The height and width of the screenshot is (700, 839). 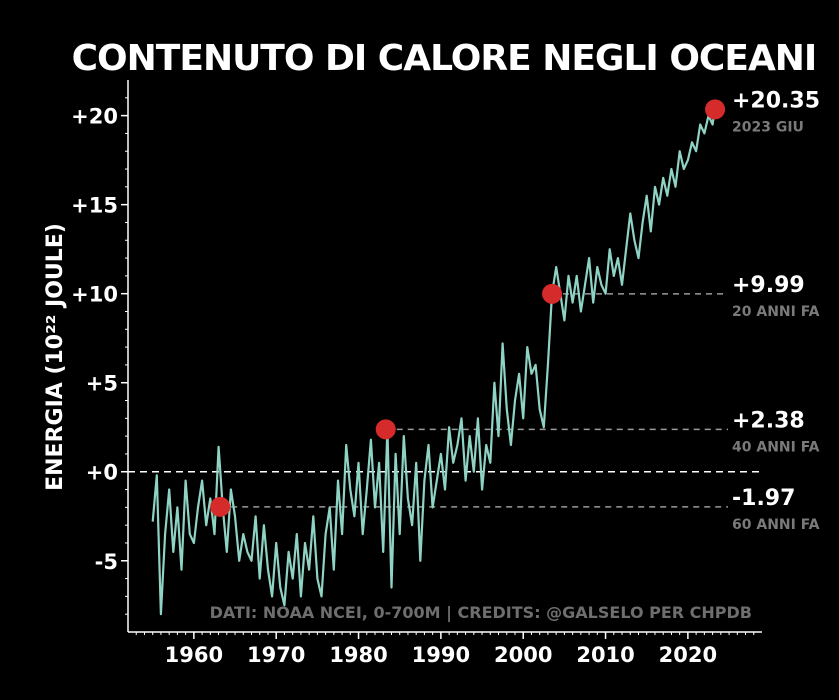 What do you see at coordinates (276, 655) in the screenshot?
I see `x-tick-label: 1970` at bounding box center [276, 655].